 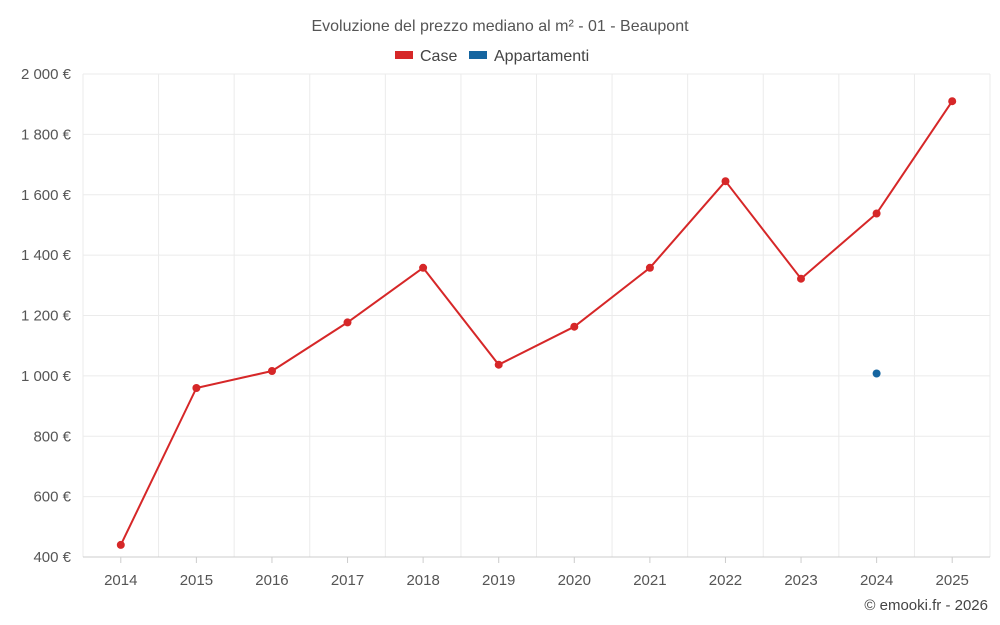 What do you see at coordinates (649, 267) in the screenshot?
I see `data-point-case-2021` at bounding box center [649, 267].